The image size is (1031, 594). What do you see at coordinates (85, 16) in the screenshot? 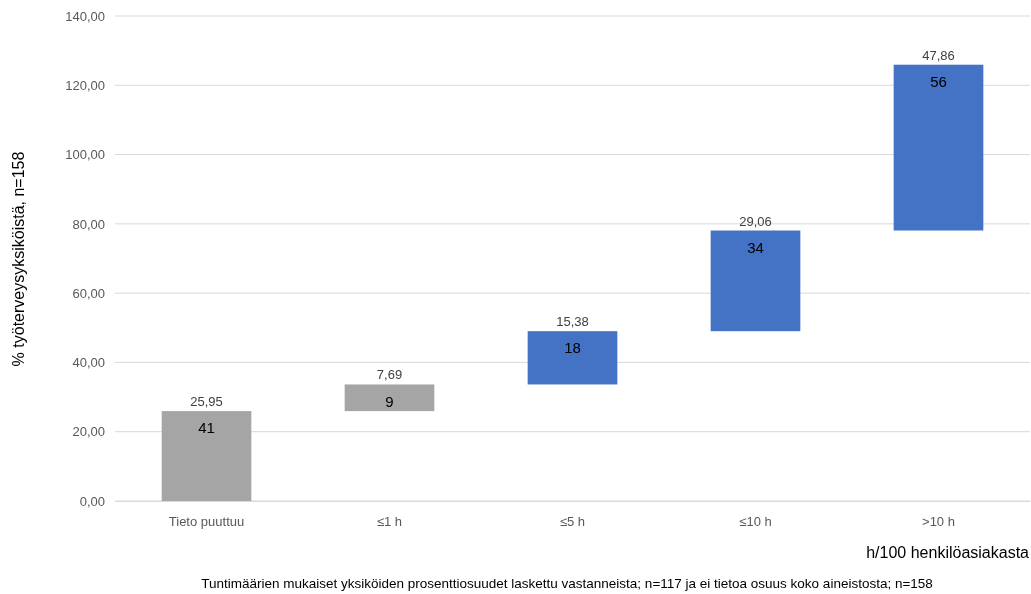
I see `y-tick-label: 140,00` at bounding box center [85, 16].